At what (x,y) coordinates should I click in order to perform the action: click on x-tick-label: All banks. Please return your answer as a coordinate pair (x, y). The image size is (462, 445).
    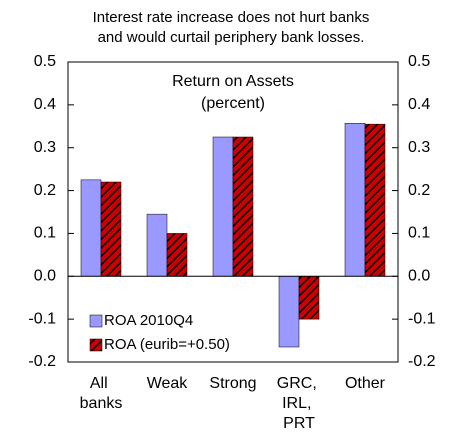
    Looking at the image, I should click on (101, 393).